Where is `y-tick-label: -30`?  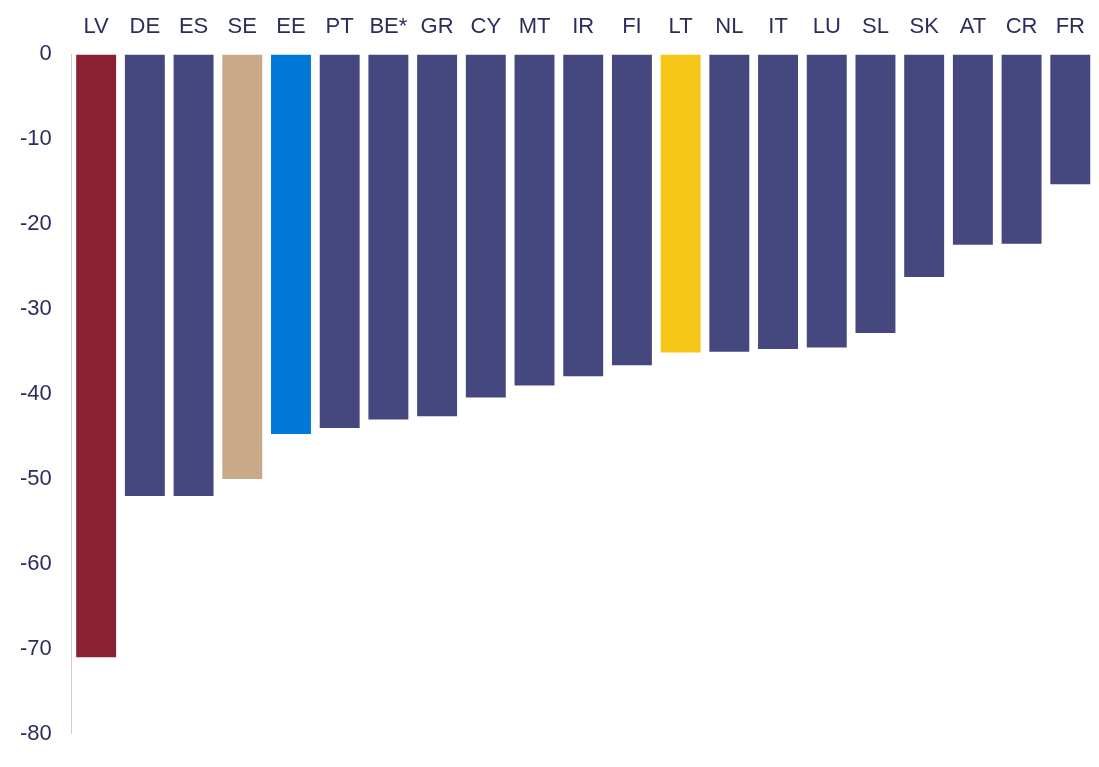 y-tick-label: -30 is located at coordinates (36, 308).